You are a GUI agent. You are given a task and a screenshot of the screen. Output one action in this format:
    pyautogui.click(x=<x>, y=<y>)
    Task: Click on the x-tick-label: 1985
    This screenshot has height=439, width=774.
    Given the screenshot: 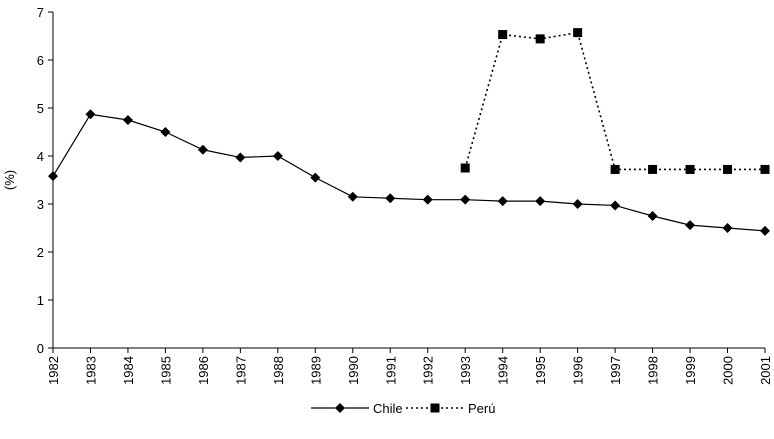 What is the action you would take?
    pyautogui.click(x=165, y=370)
    